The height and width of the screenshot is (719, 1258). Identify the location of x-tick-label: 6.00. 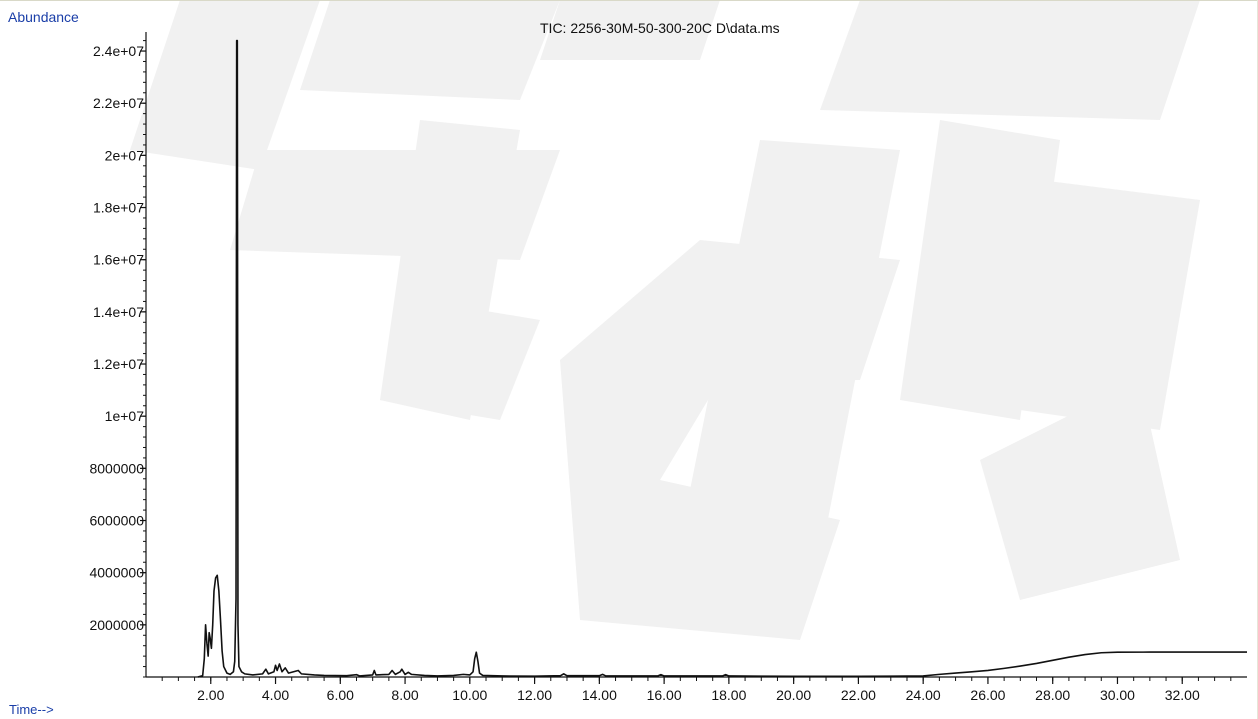
(340, 695).